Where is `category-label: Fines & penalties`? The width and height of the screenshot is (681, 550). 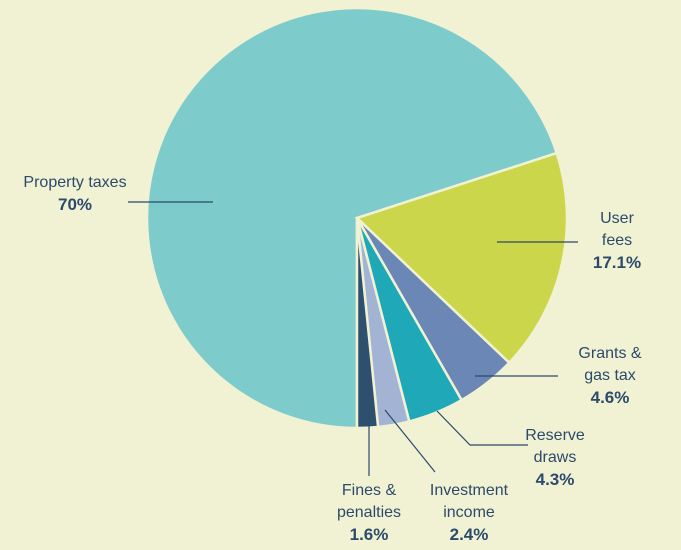 category-label: Fines & penalties is located at coordinates (369, 501).